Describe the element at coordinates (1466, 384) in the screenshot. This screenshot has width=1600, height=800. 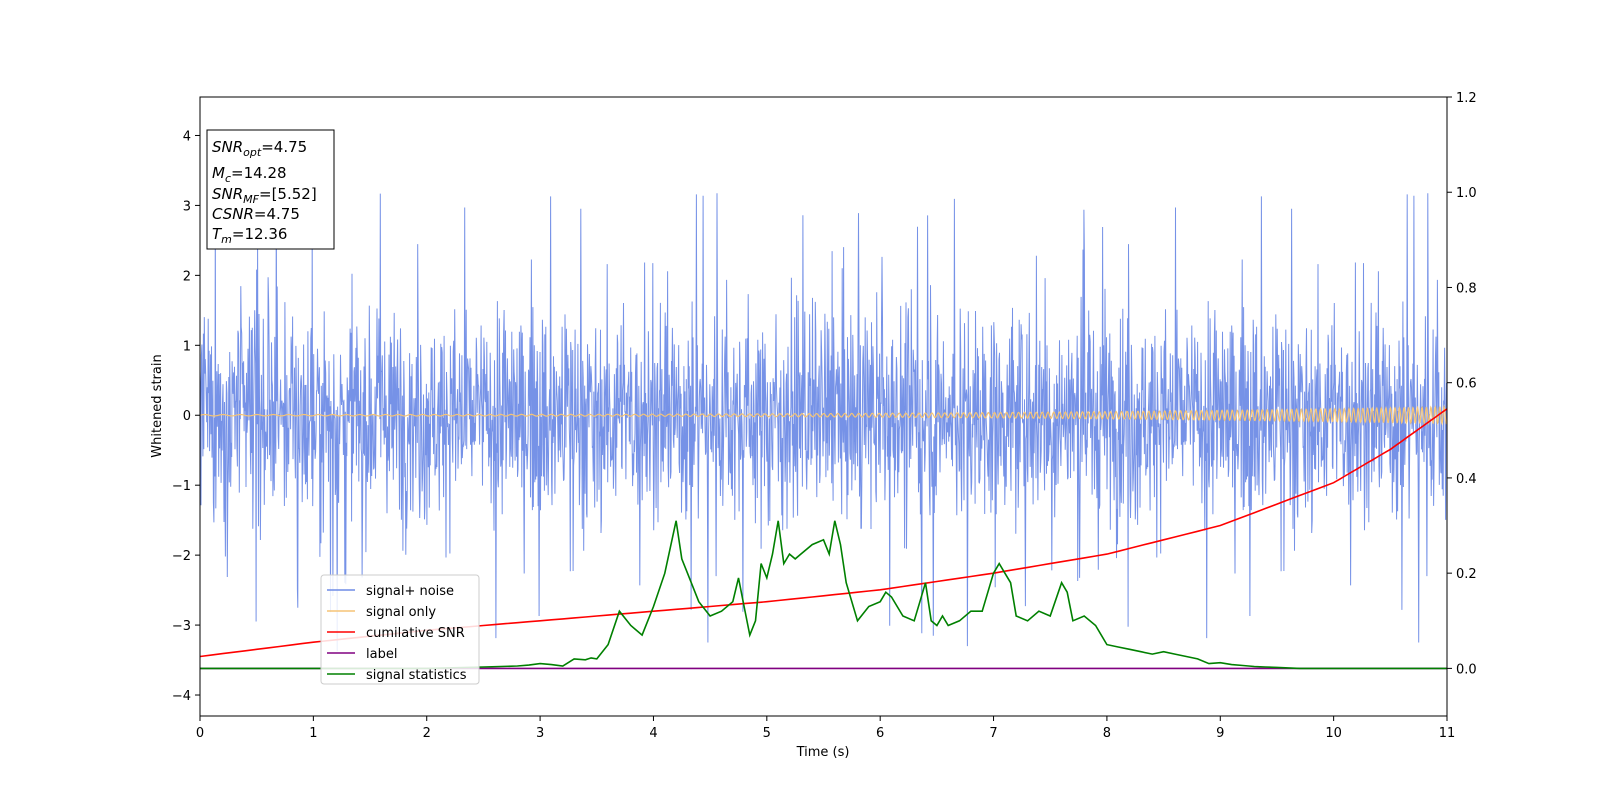
I see `y2-tick-label: 0.6` at that location.